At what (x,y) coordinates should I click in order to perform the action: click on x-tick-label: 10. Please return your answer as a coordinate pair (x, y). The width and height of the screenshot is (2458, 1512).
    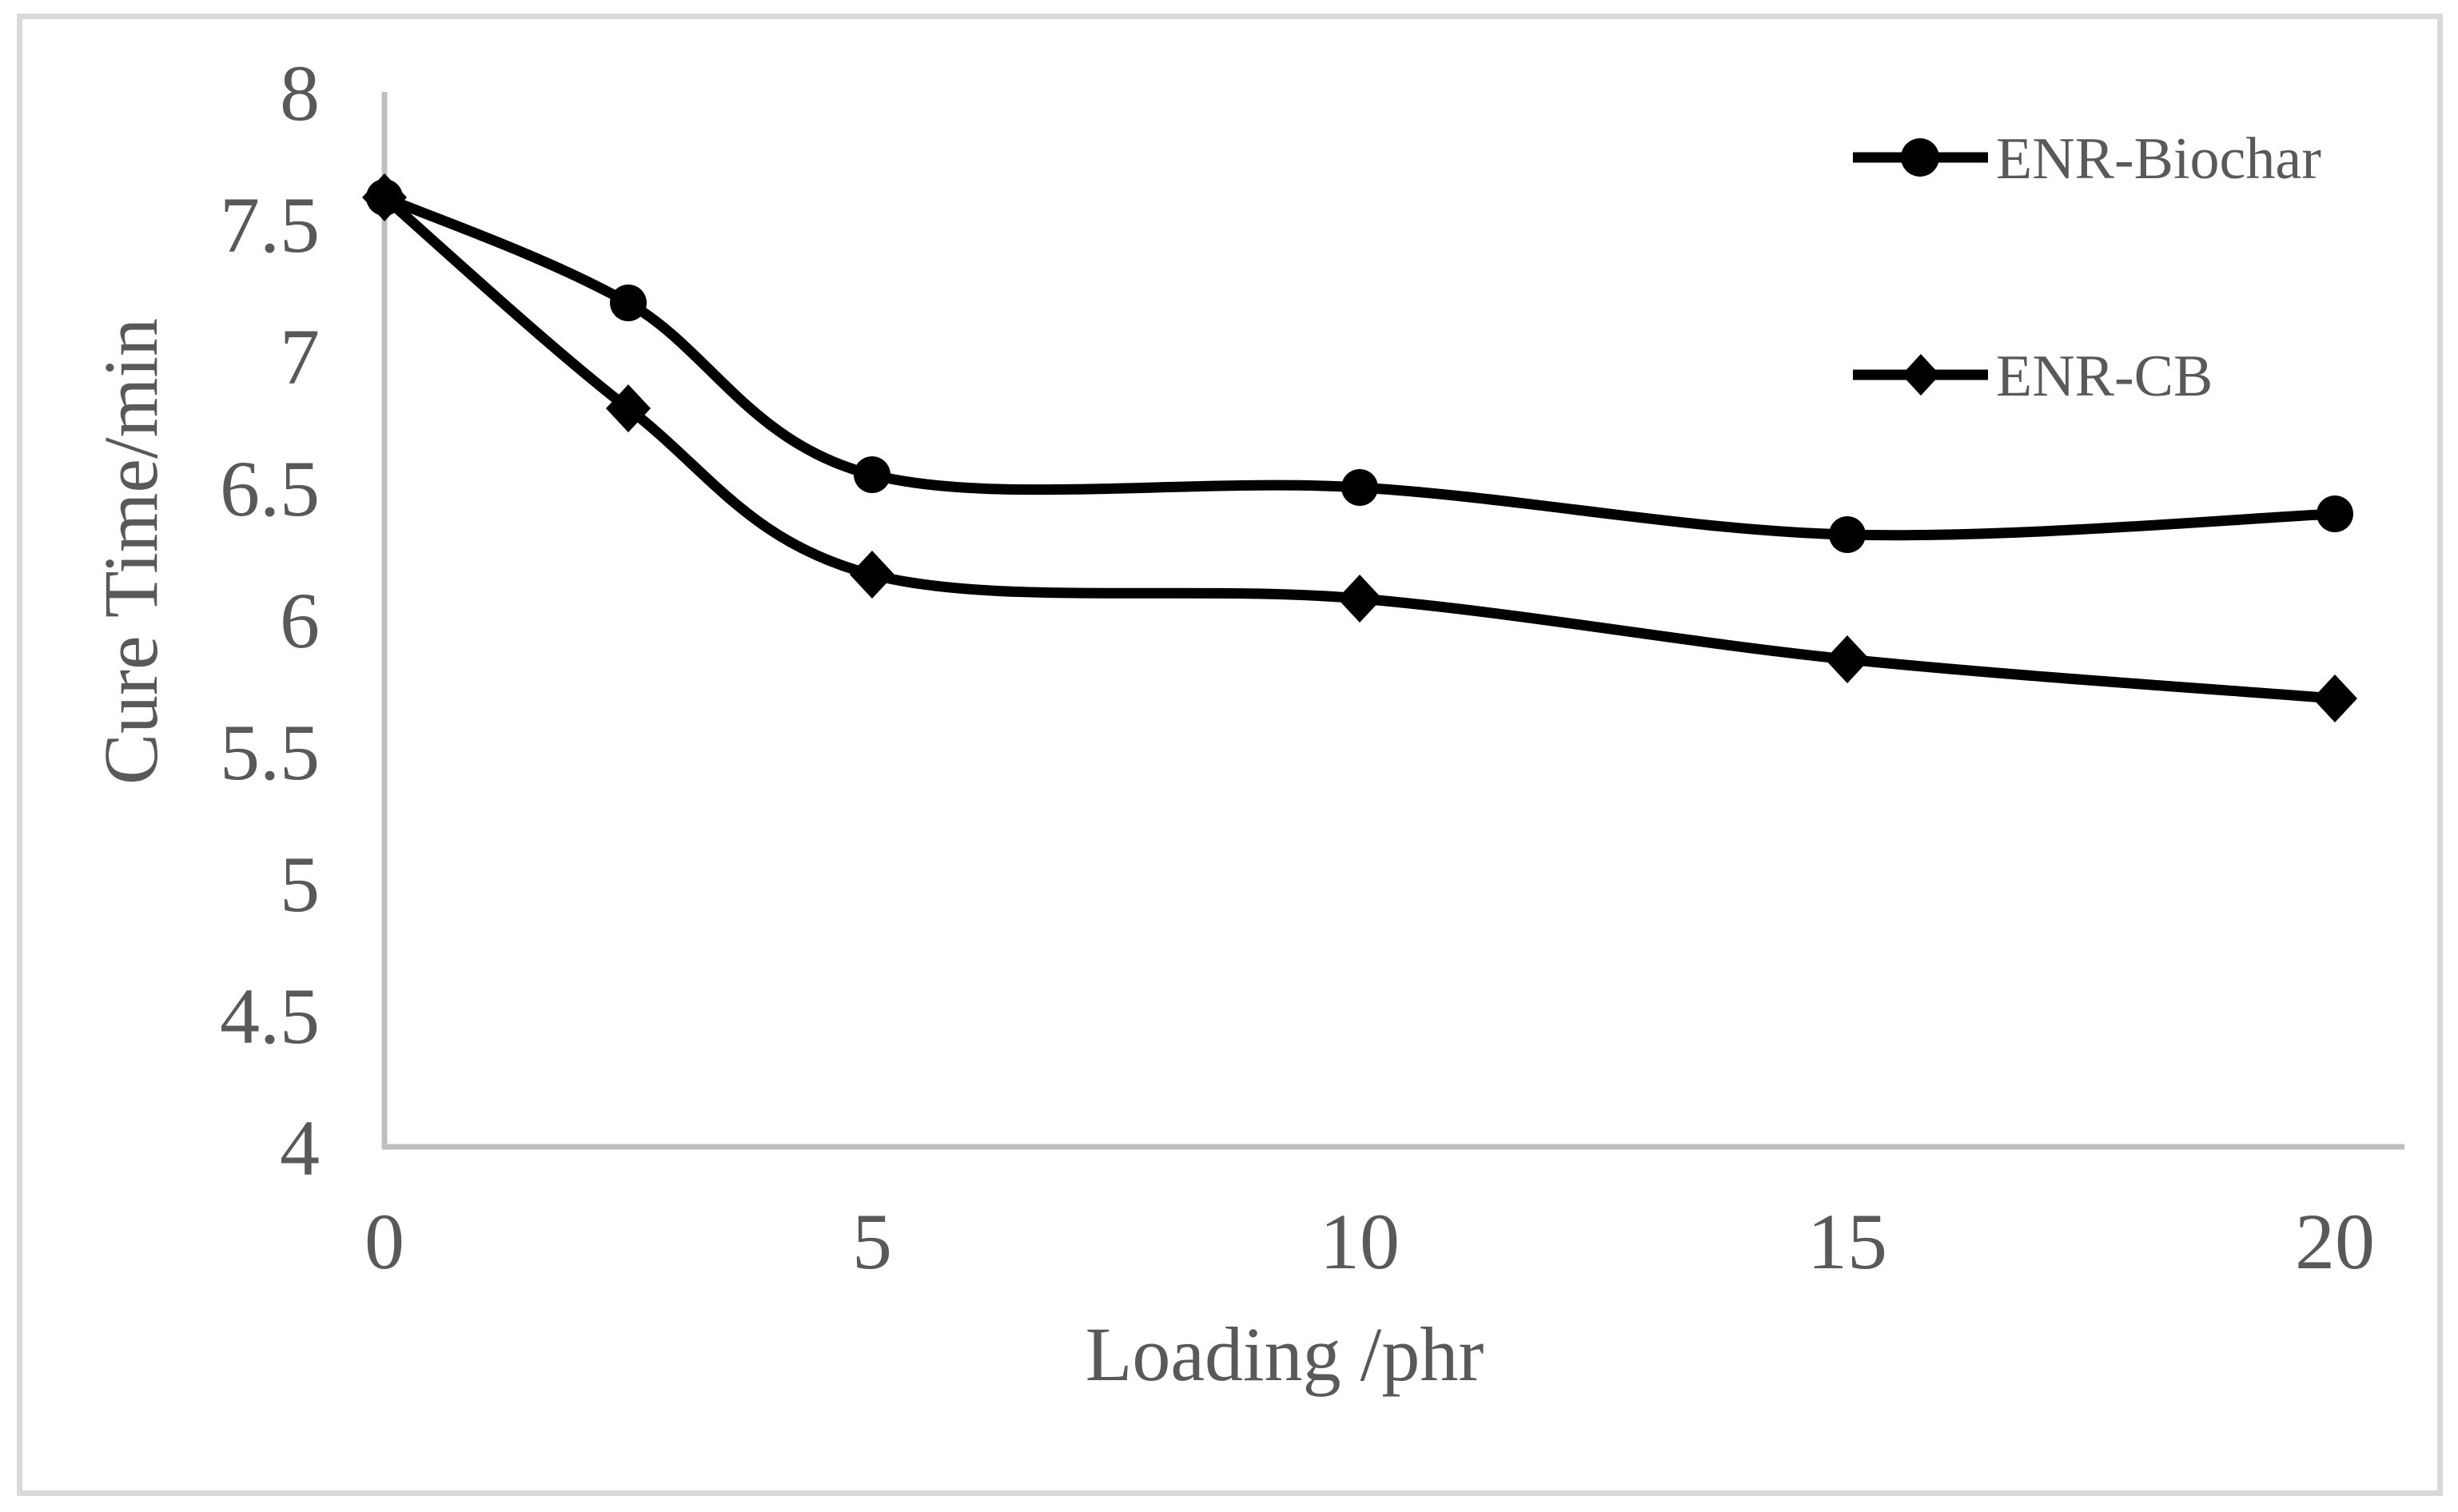
    Looking at the image, I should click on (1360, 1241).